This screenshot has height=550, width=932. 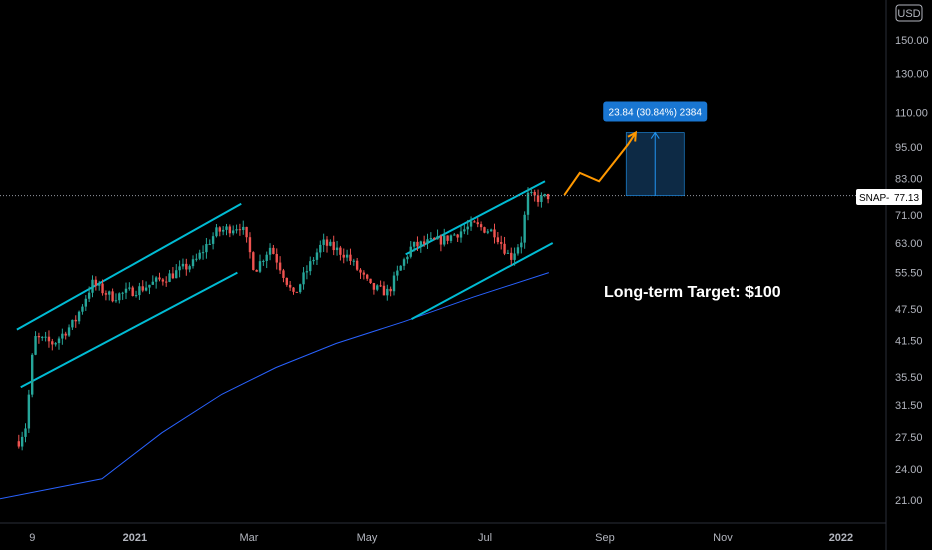 I want to click on channel-2-lower-line, so click(x=482, y=281).